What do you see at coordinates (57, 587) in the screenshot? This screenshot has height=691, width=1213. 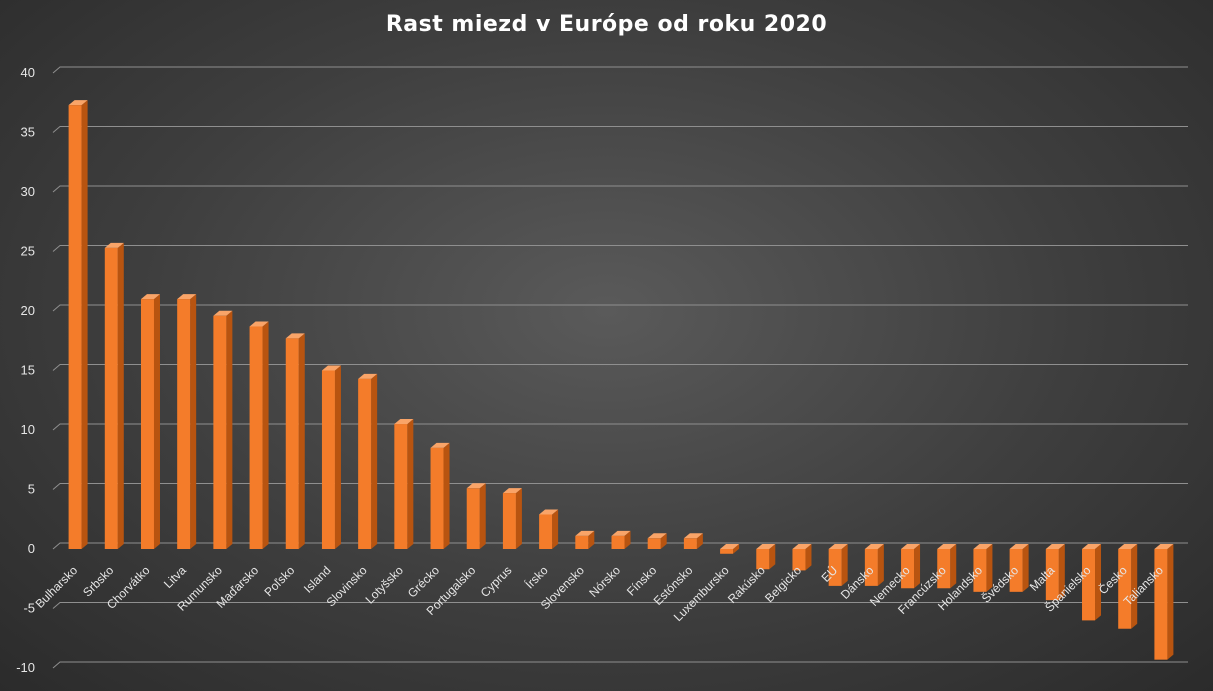 I see `x-tick-label: Bulharsko` at bounding box center [57, 587].